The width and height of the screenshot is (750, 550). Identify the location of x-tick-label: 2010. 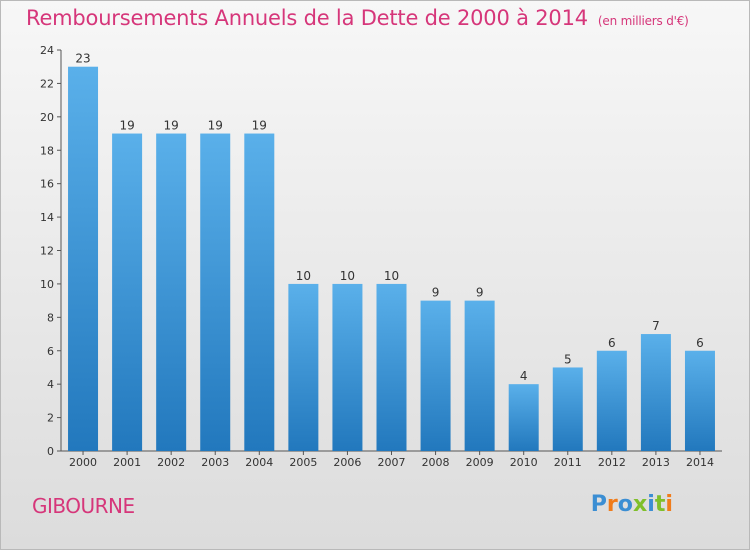
(524, 462).